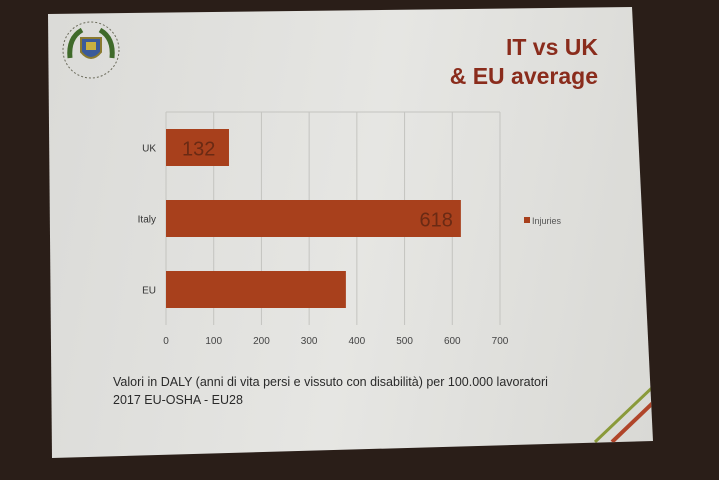 Image resolution: width=719 pixels, height=480 pixels. I want to click on x-tick-label: 600, so click(452, 341).